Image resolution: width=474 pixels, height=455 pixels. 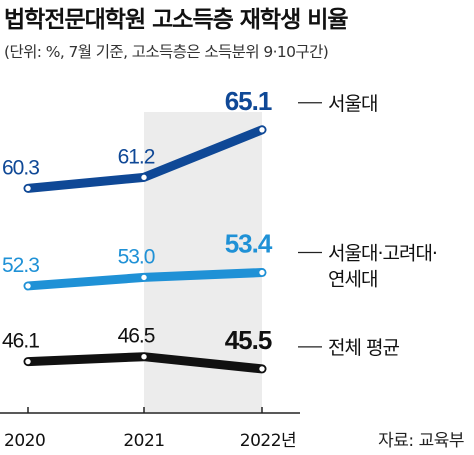 What do you see at coordinates (20, 341) in the screenshot?
I see `data-label: 46.1` at bounding box center [20, 341].